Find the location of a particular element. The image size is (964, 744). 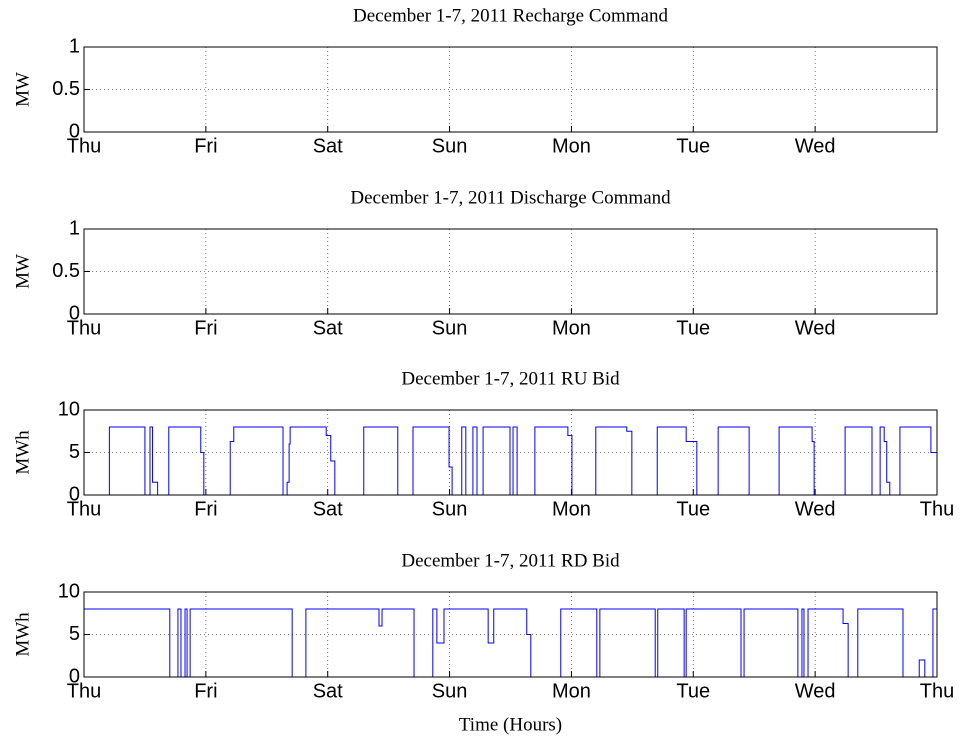

chart-title: December 1-7, 2011 Discharge Command is located at coordinates (510, 197).